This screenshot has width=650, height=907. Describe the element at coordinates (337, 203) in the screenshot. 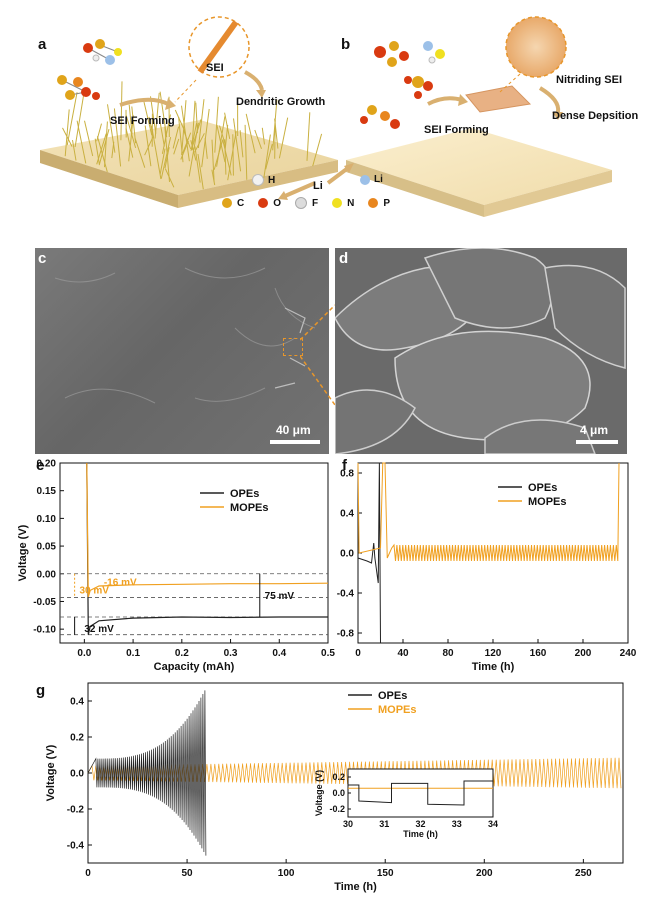

I see `n-atom-icon` at that location.